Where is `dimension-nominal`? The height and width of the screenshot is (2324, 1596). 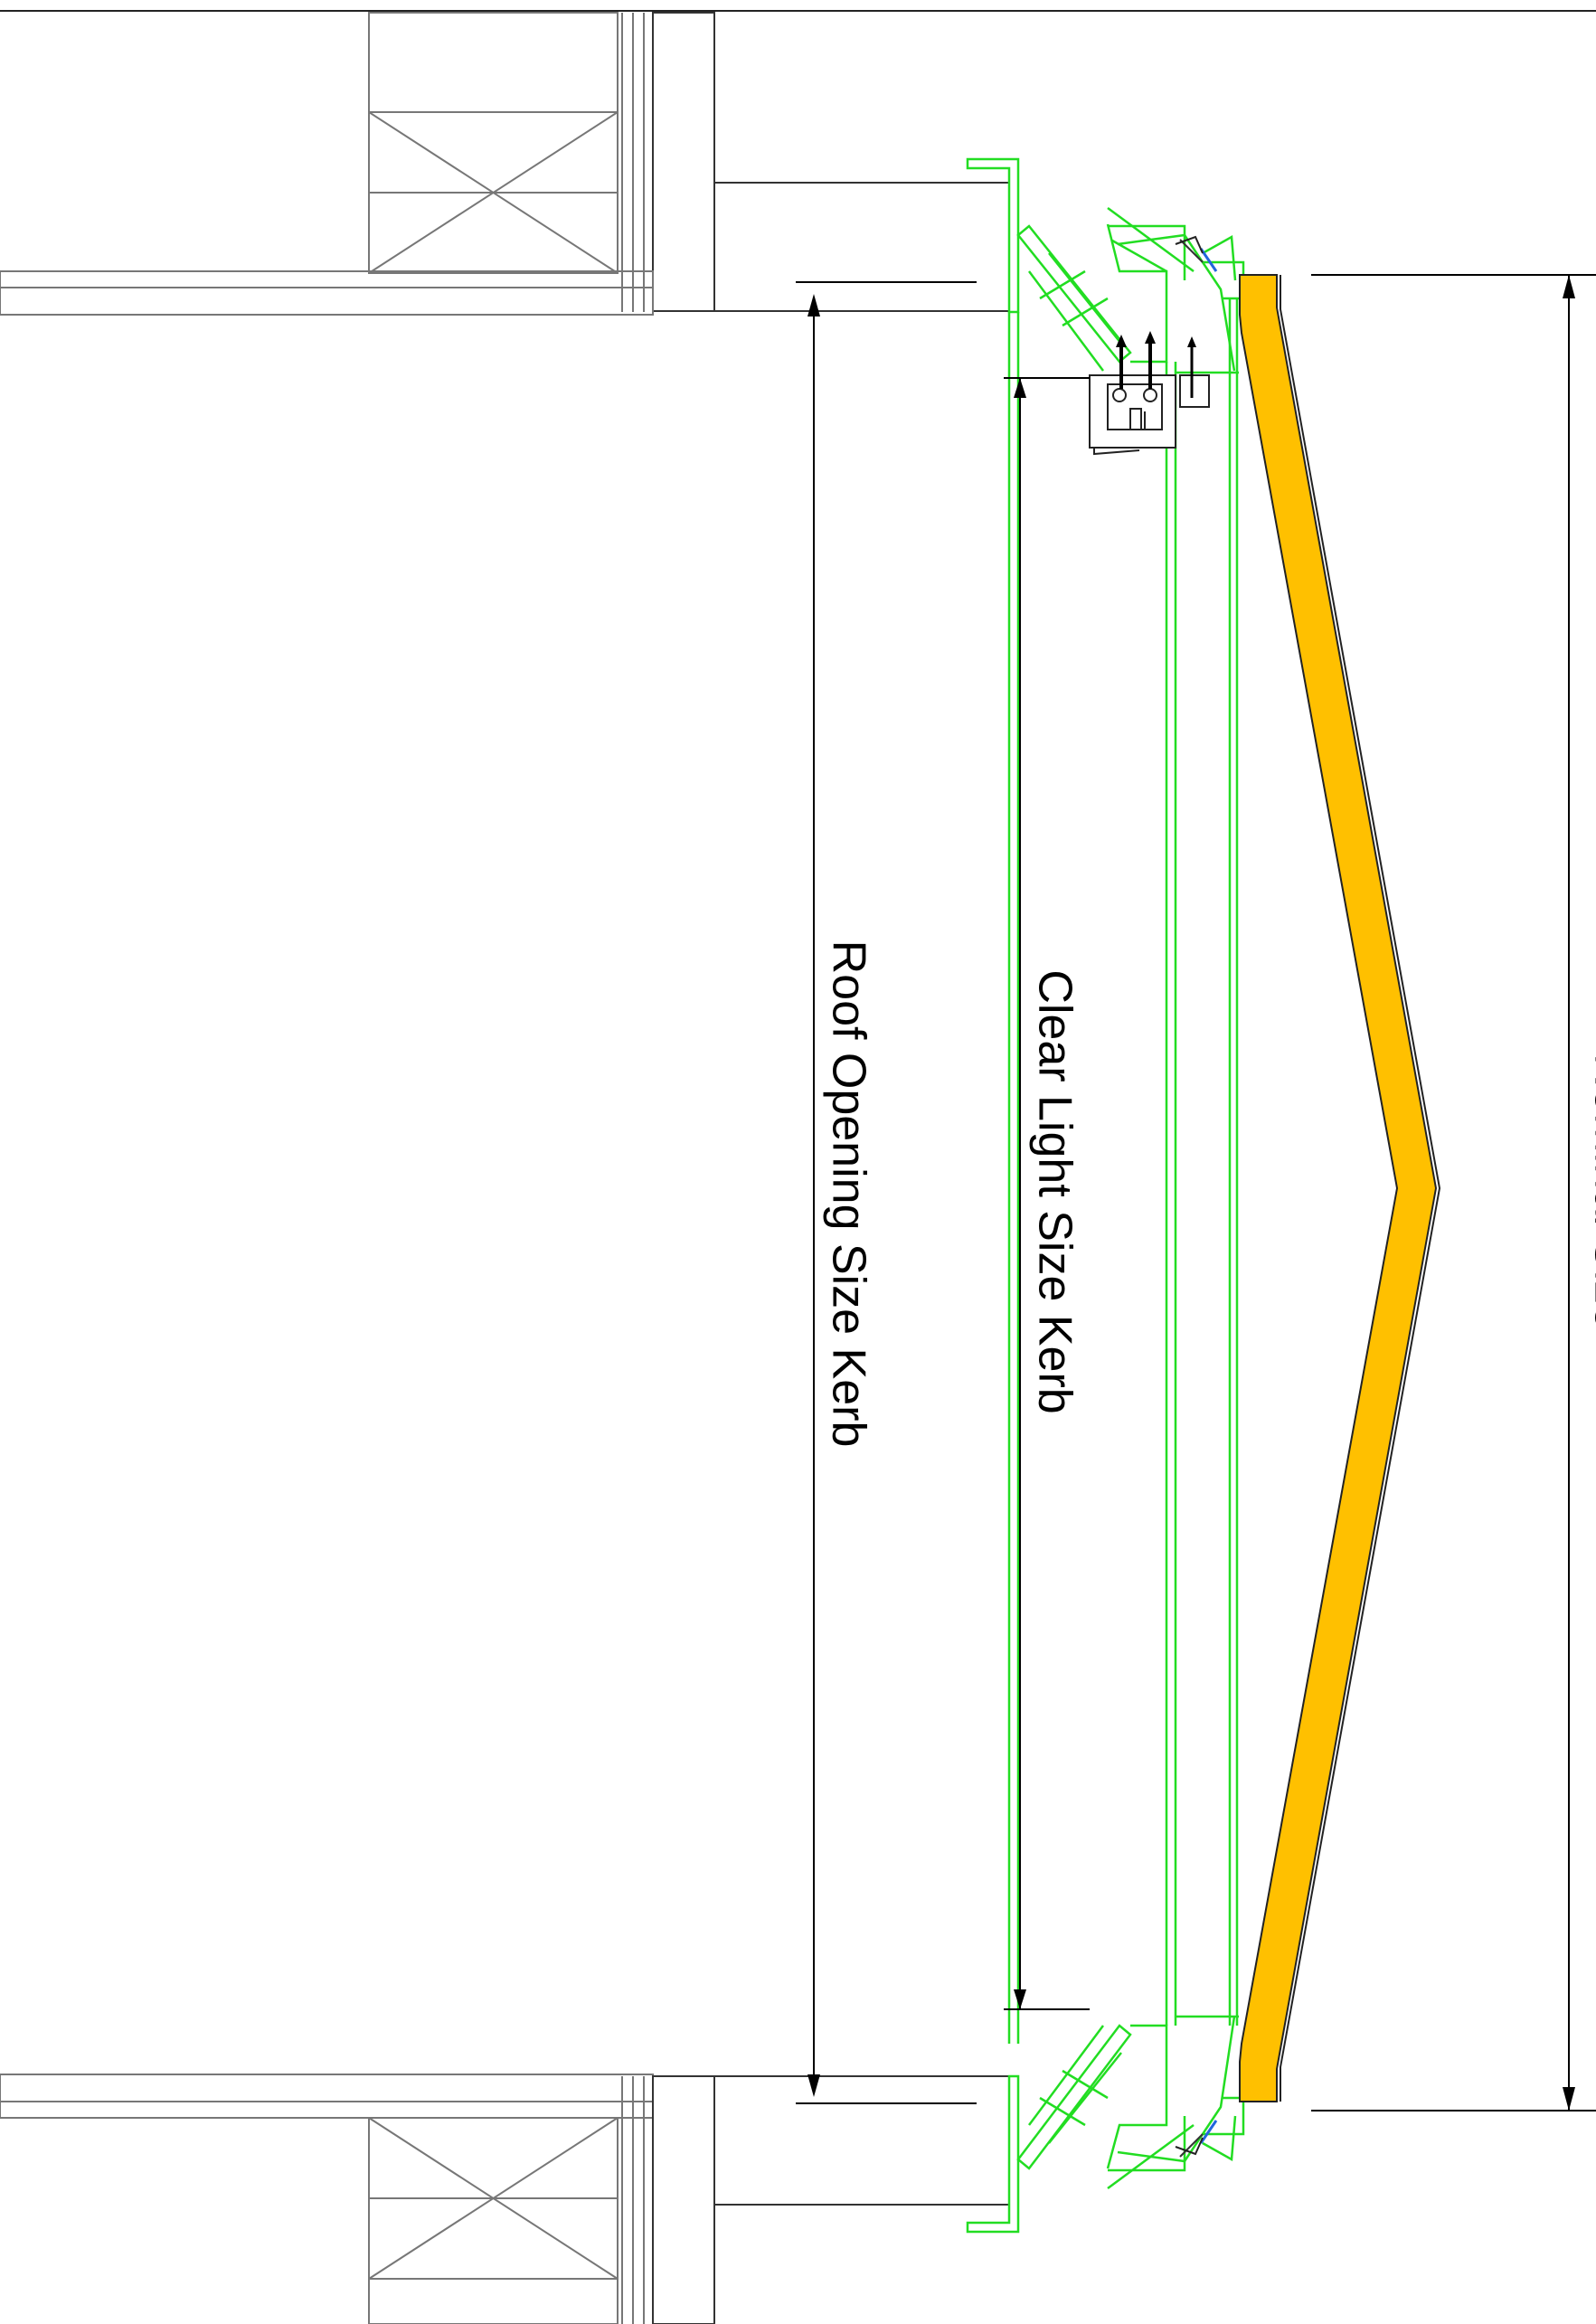
dimension-nominal is located at coordinates (1454, 1192).